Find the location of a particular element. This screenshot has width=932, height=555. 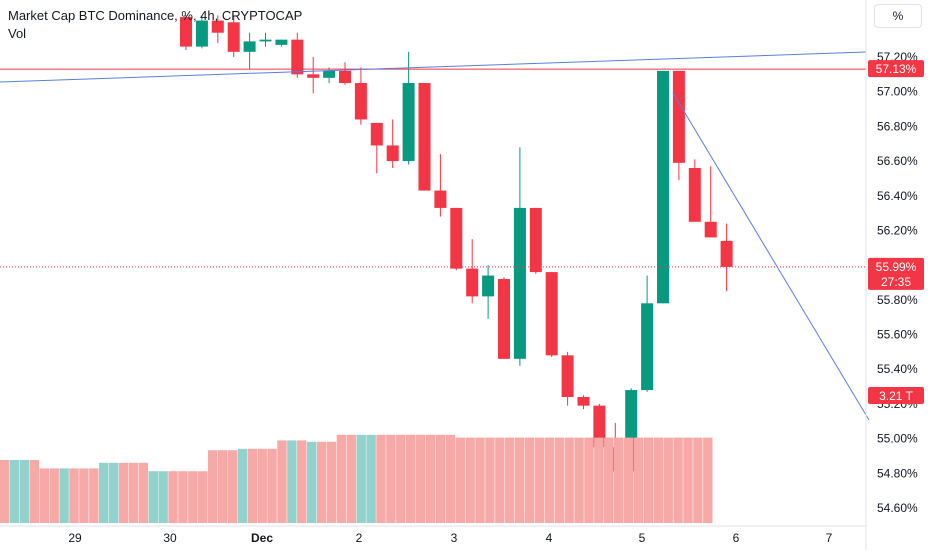

y-tick-label: 55.40% is located at coordinates (897, 369).